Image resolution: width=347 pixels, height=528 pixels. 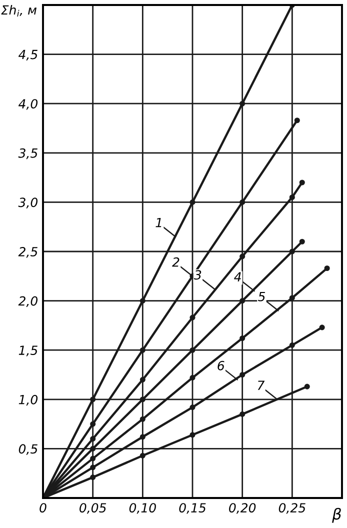 What do you see at coordinates (142, 508) in the screenshot?
I see `x-tick-label: 0,10` at bounding box center [142, 508].